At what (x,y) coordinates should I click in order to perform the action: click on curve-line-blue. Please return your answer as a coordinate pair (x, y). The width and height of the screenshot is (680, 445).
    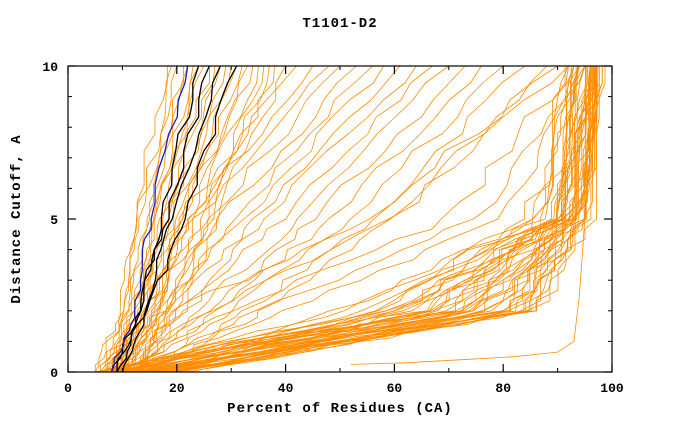
    Looking at the image, I should click on (149, 219).